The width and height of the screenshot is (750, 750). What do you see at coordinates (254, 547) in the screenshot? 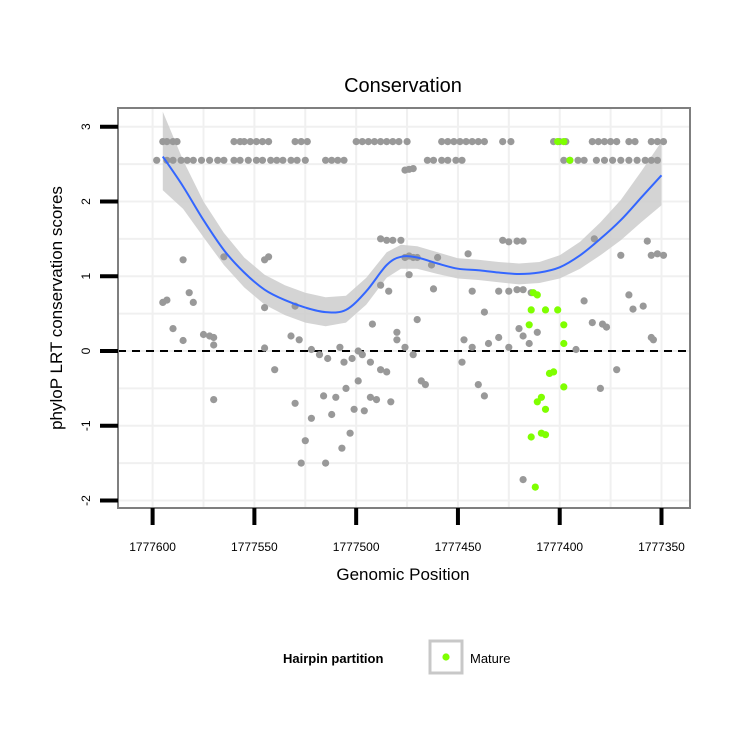
I see `x-tick-label: 1777550` at bounding box center [254, 547].